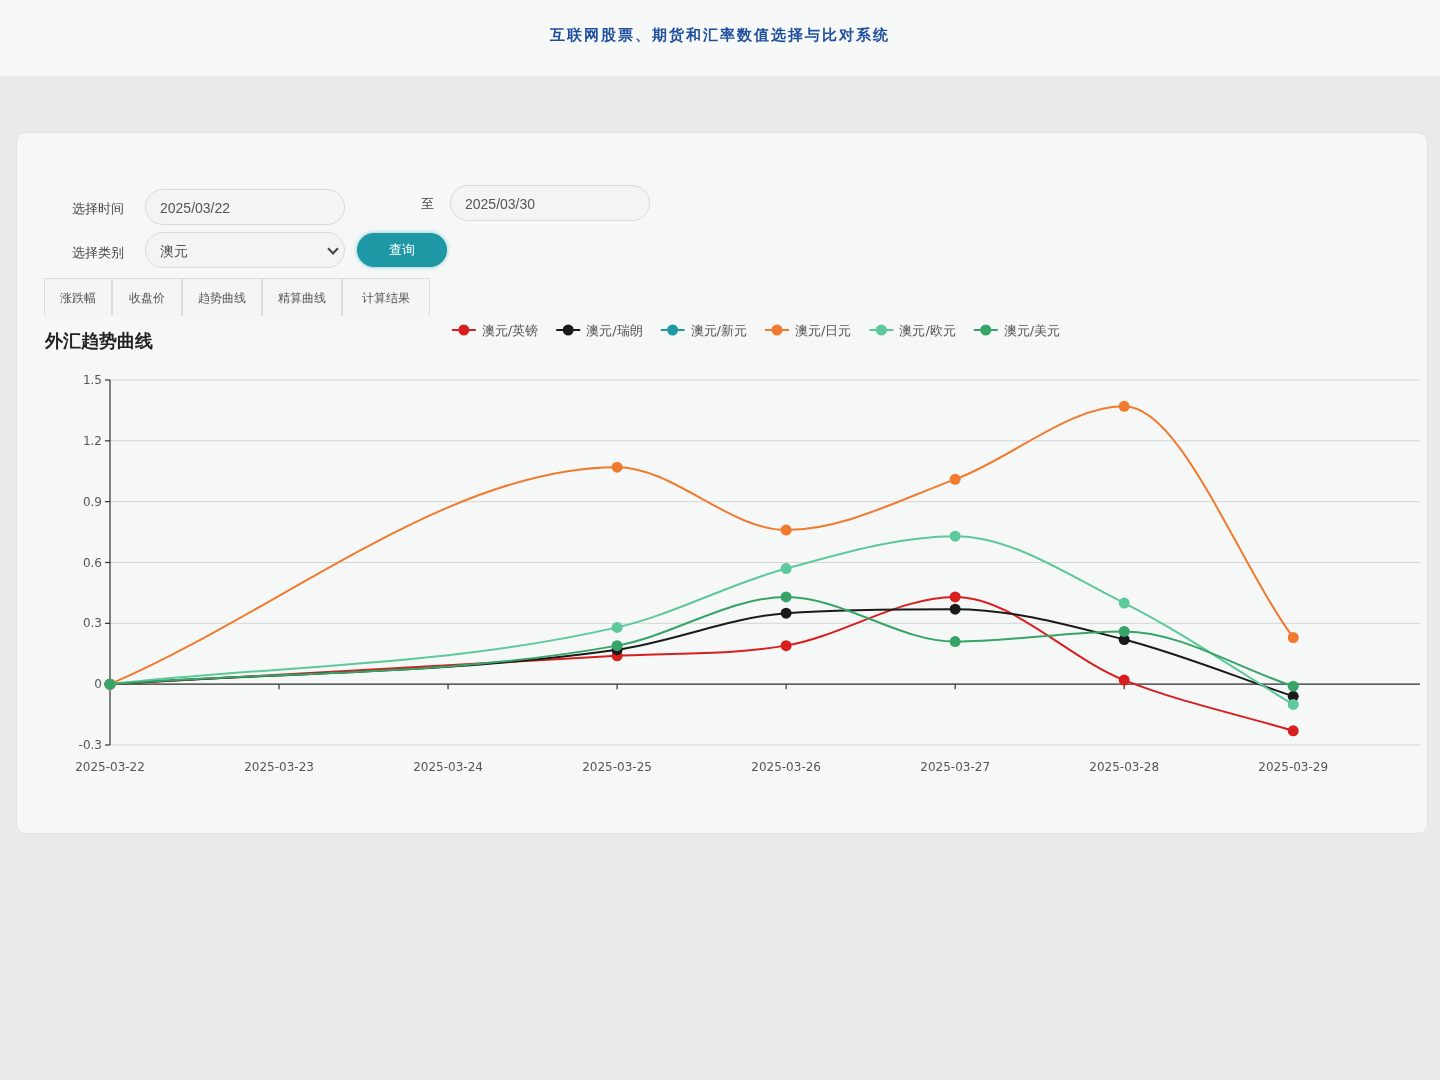  Describe the element at coordinates (92, 562) in the screenshot. I see `y-tick-label: 0.6` at that location.